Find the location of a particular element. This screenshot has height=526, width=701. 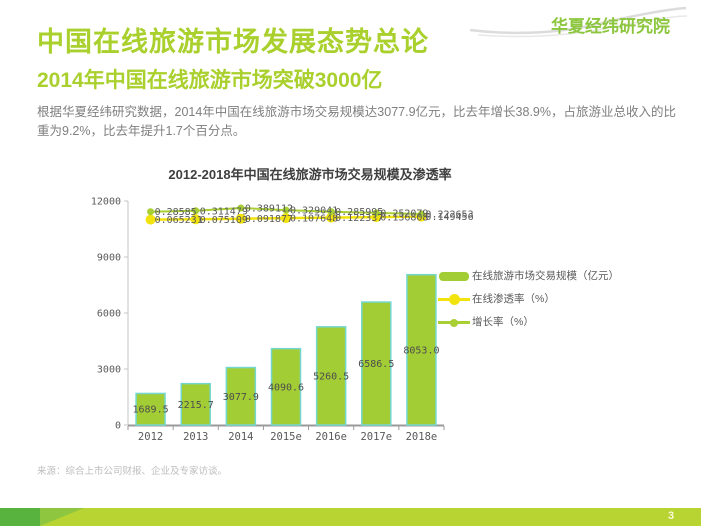

bar-value-label: 8053.0 is located at coordinates (421, 350).